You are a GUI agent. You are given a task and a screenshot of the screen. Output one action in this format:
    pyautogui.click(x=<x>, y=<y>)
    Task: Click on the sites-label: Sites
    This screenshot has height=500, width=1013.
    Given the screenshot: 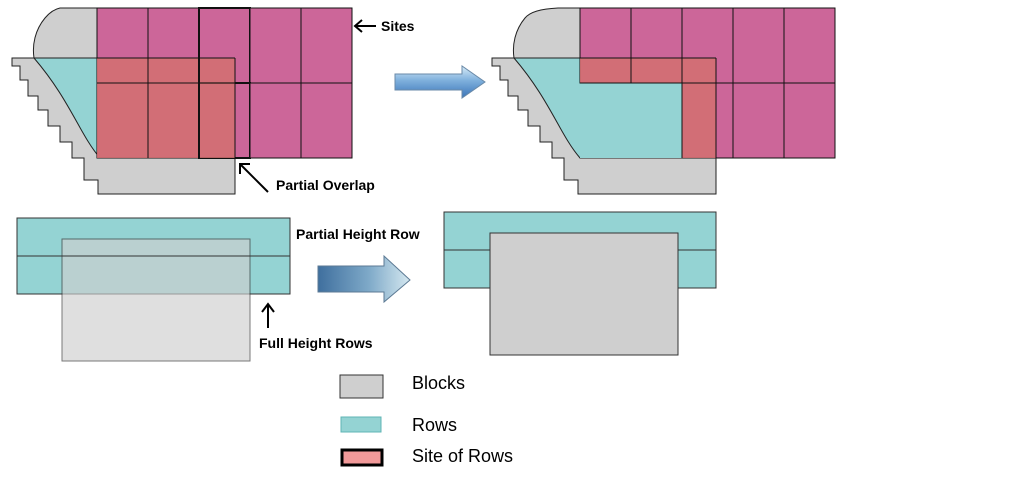 What is the action you would take?
    pyautogui.click(x=398, y=26)
    